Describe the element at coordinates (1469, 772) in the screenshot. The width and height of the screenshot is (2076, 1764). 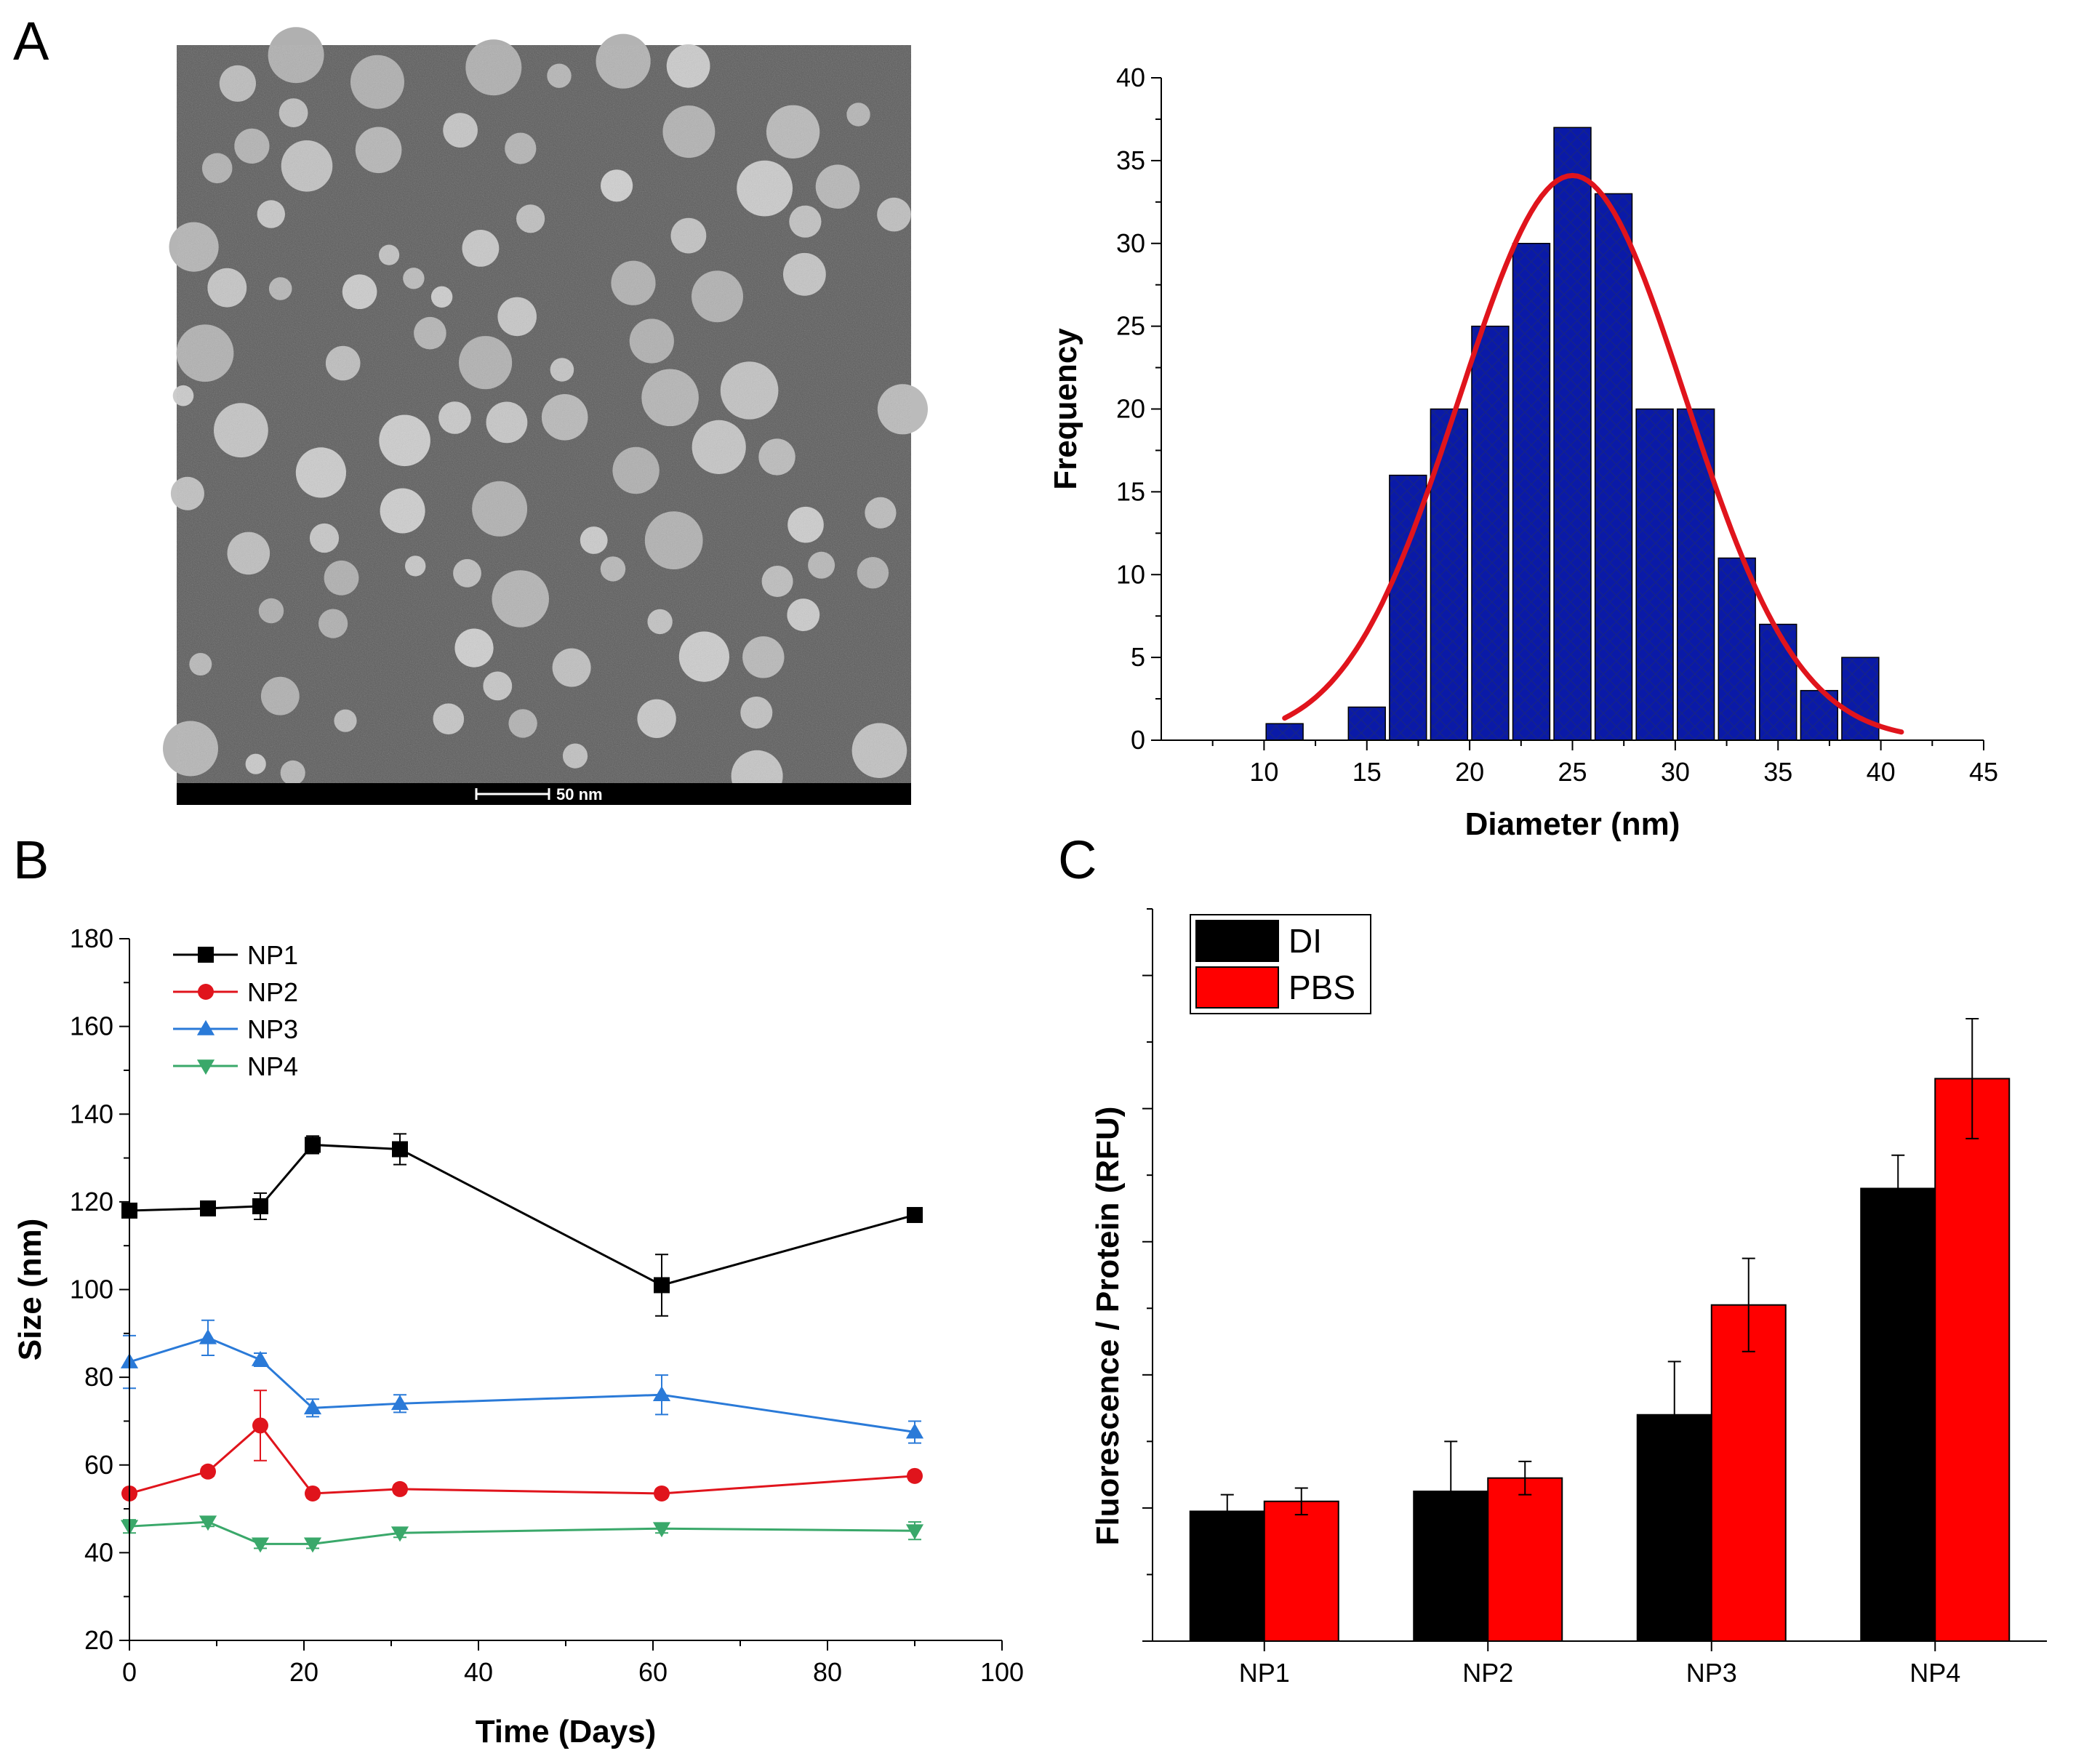
I see `histogram-x-tick-label: 20` at that location.